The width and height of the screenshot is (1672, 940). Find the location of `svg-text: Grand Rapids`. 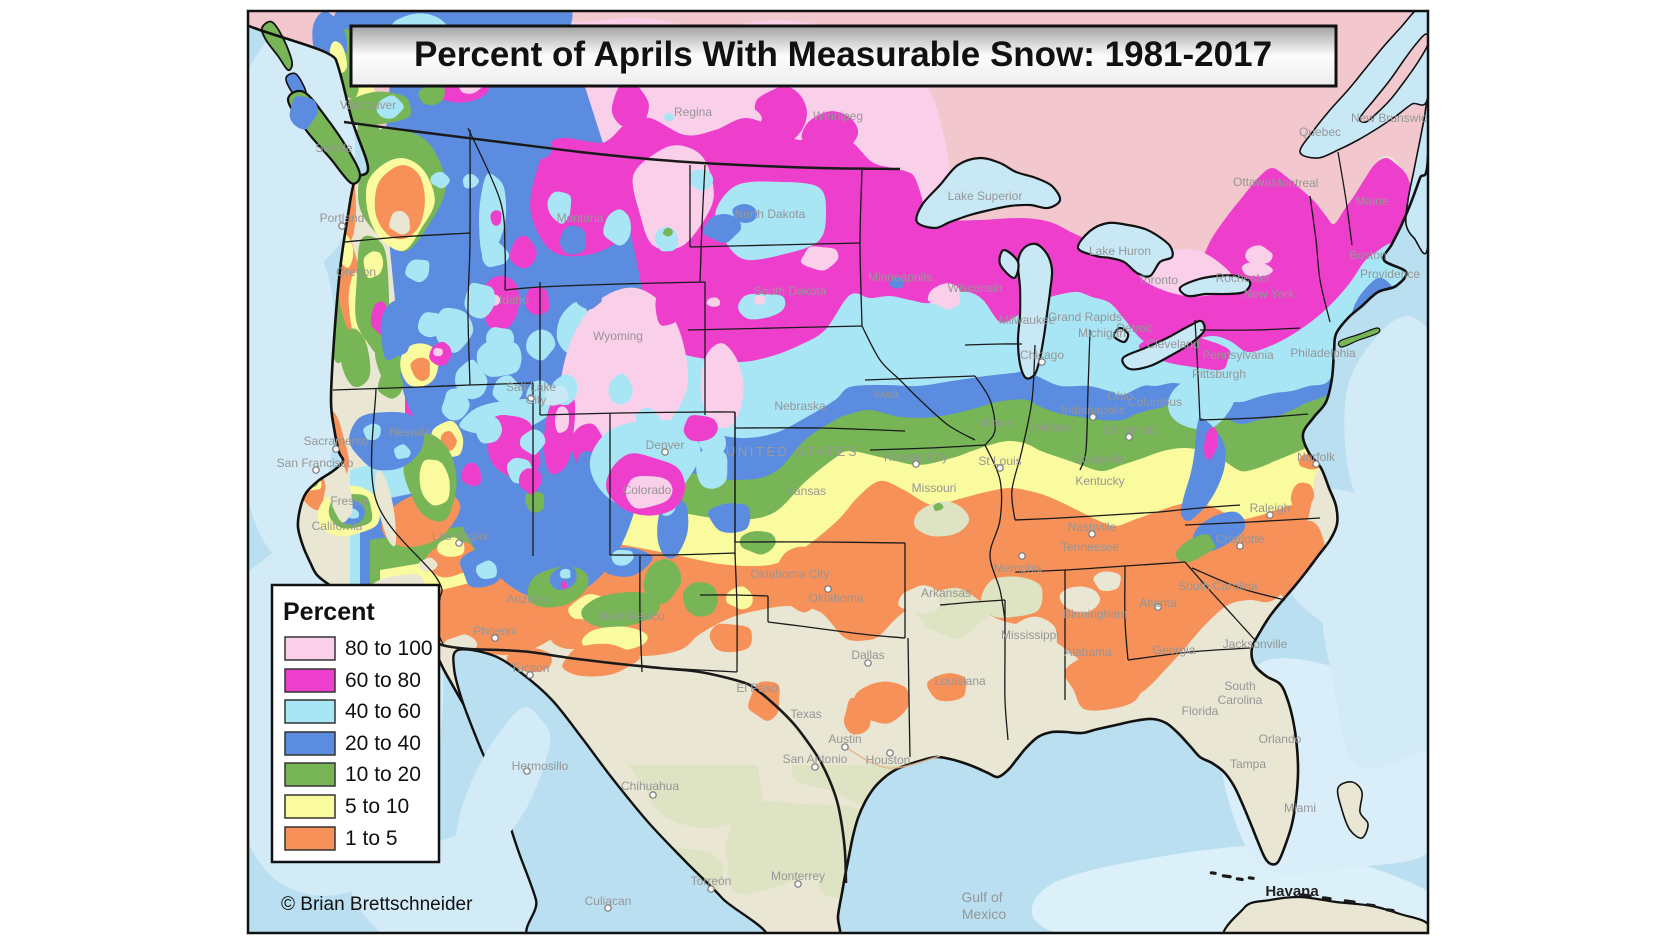

svg-text: Grand Rapids is located at coordinates (1085, 317).